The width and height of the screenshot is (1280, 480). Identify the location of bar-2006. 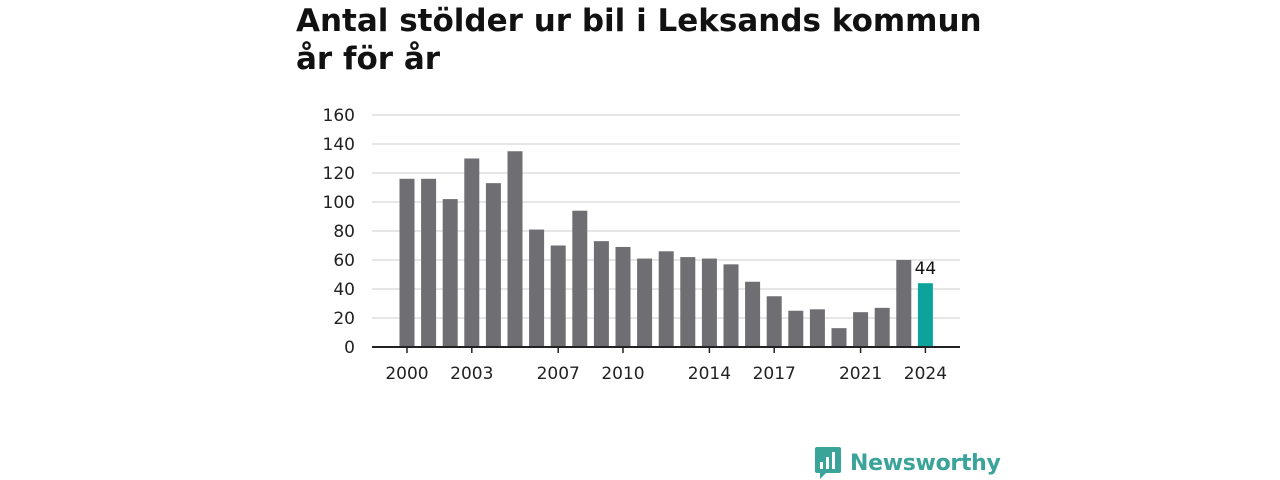
(537, 288).